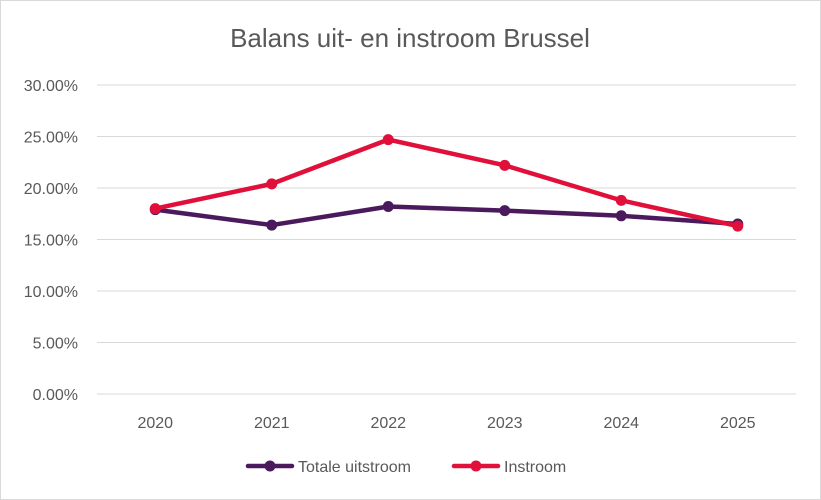  I want to click on y-tick-label: 30.00%, so click(51, 86).